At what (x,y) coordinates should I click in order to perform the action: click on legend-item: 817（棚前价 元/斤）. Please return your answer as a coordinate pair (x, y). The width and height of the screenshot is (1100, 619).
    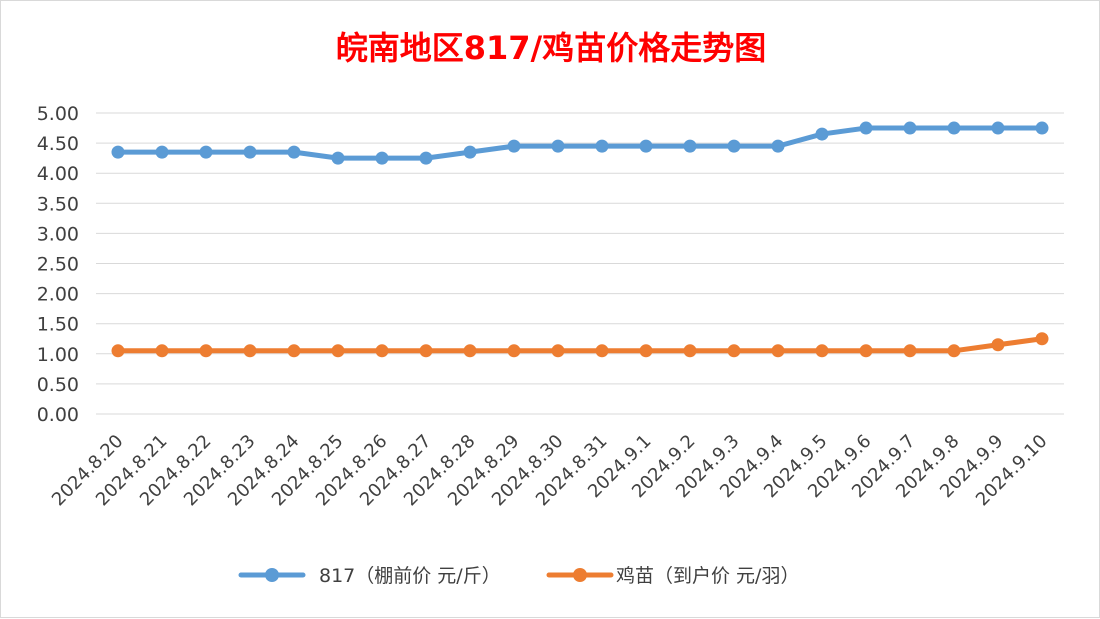
    Looking at the image, I should click on (369, 576).